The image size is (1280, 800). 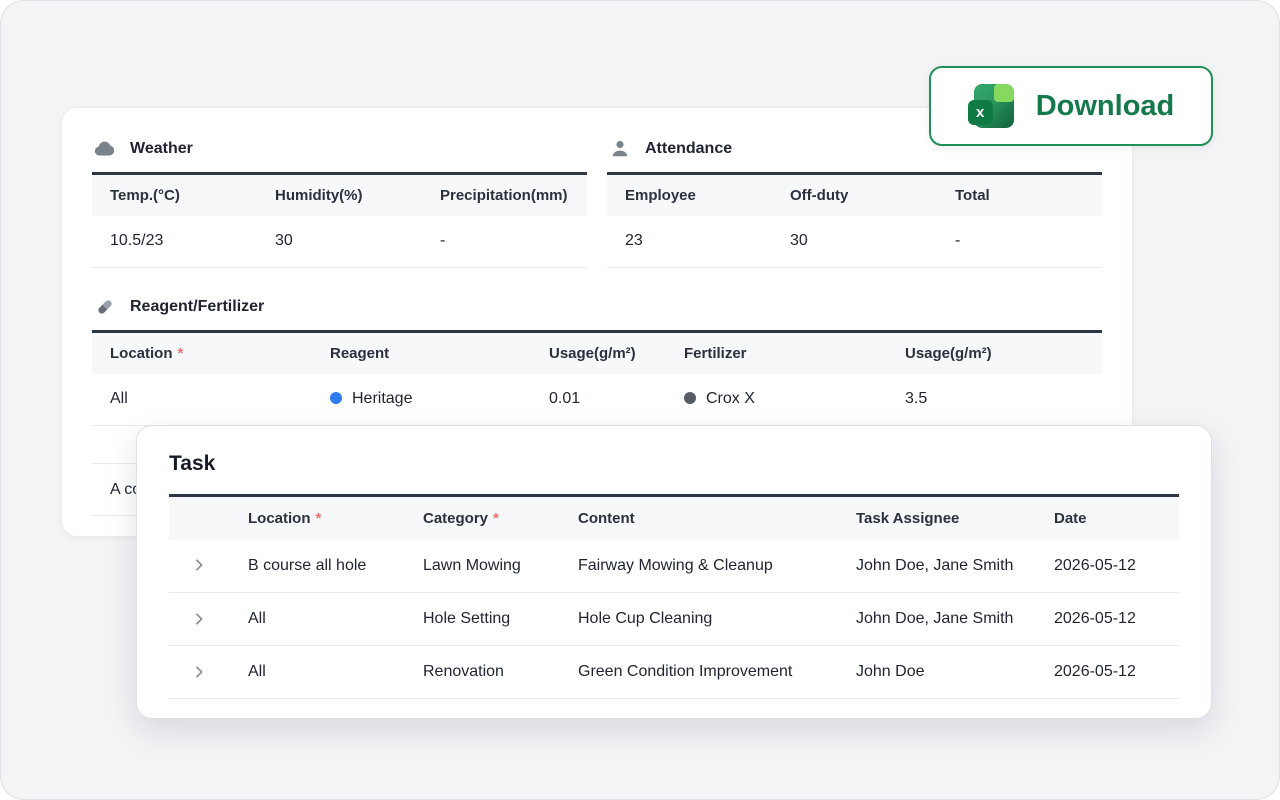 I want to click on humidity-cell: 30, so click(x=339, y=241).